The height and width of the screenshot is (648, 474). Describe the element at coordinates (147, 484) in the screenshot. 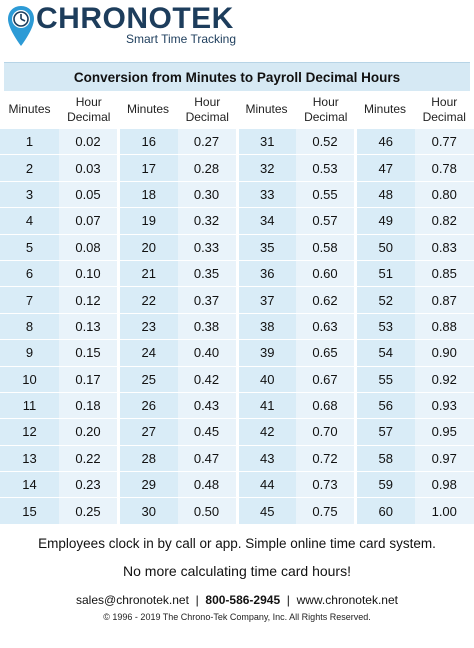

I see `minutes-cell: 29` at that location.